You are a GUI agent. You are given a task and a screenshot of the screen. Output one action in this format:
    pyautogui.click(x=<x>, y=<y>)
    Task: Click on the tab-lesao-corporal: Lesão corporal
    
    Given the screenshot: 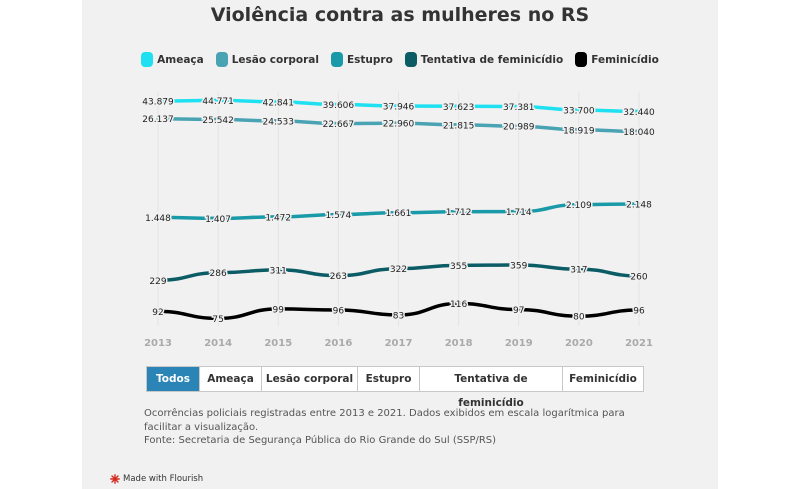 What is the action you would take?
    pyautogui.click(x=309, y=379)
    